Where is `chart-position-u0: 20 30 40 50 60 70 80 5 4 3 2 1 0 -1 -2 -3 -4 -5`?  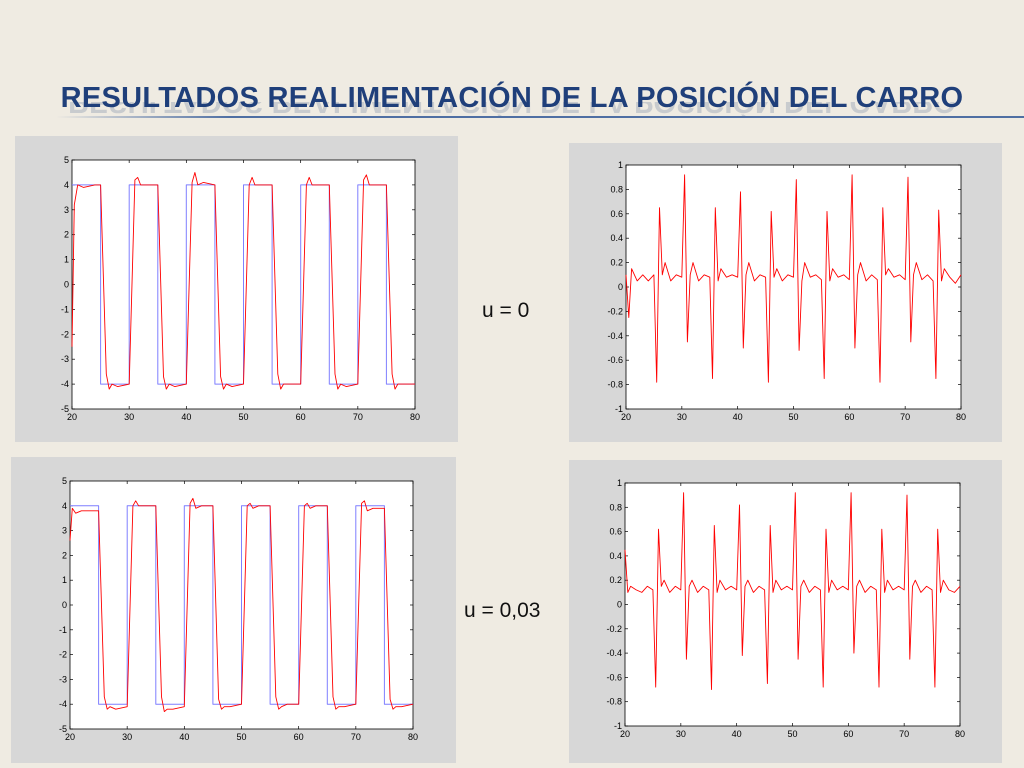
chart-position-u0: 20 30 40 50 60 70 80 5 4 3 2 1 0 -1 -2 -3 -4 -5 is located at coordinates (240, 288).